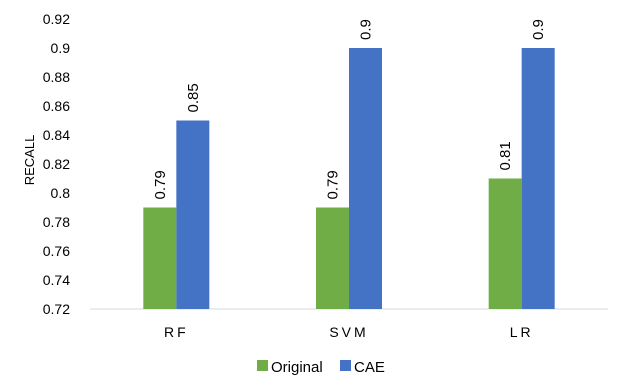 This screenshot has width=617, height=378. I want to click on x-tick-label: RF, so click(176, 332).